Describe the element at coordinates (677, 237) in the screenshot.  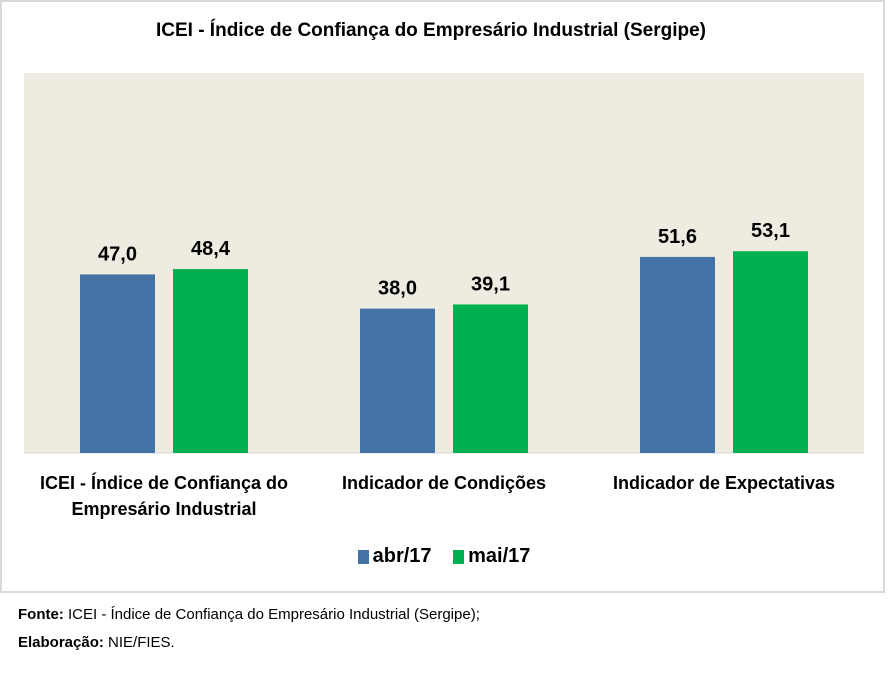
I see `data-label-abr17-cat2: 51,6` at that location.